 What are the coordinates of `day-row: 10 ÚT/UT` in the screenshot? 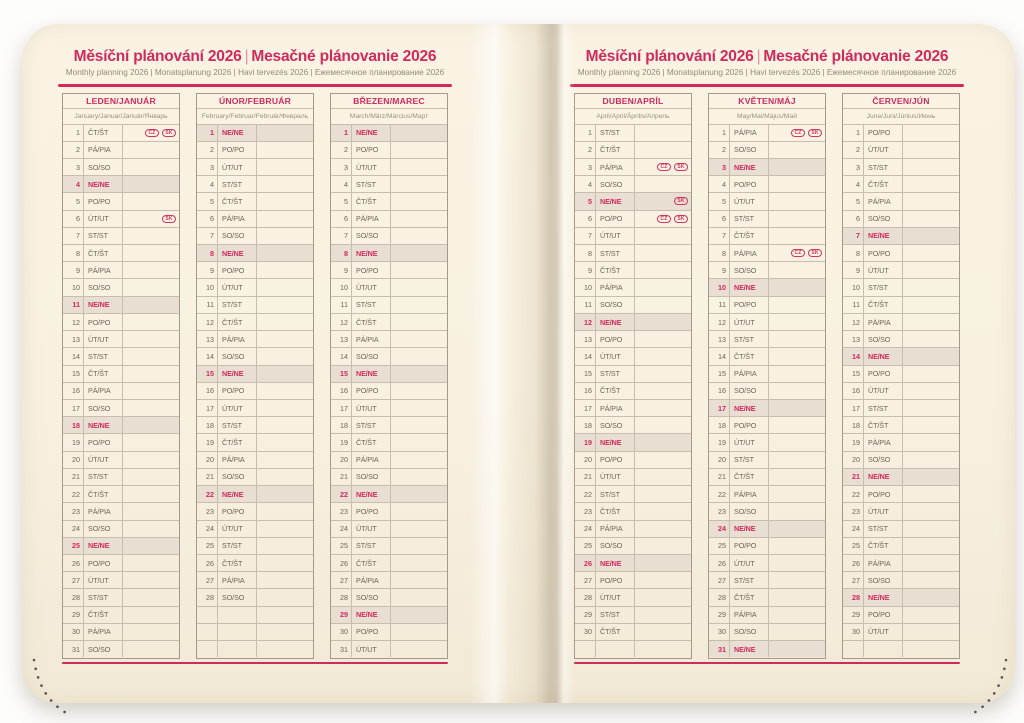 It's located at (389, 288).